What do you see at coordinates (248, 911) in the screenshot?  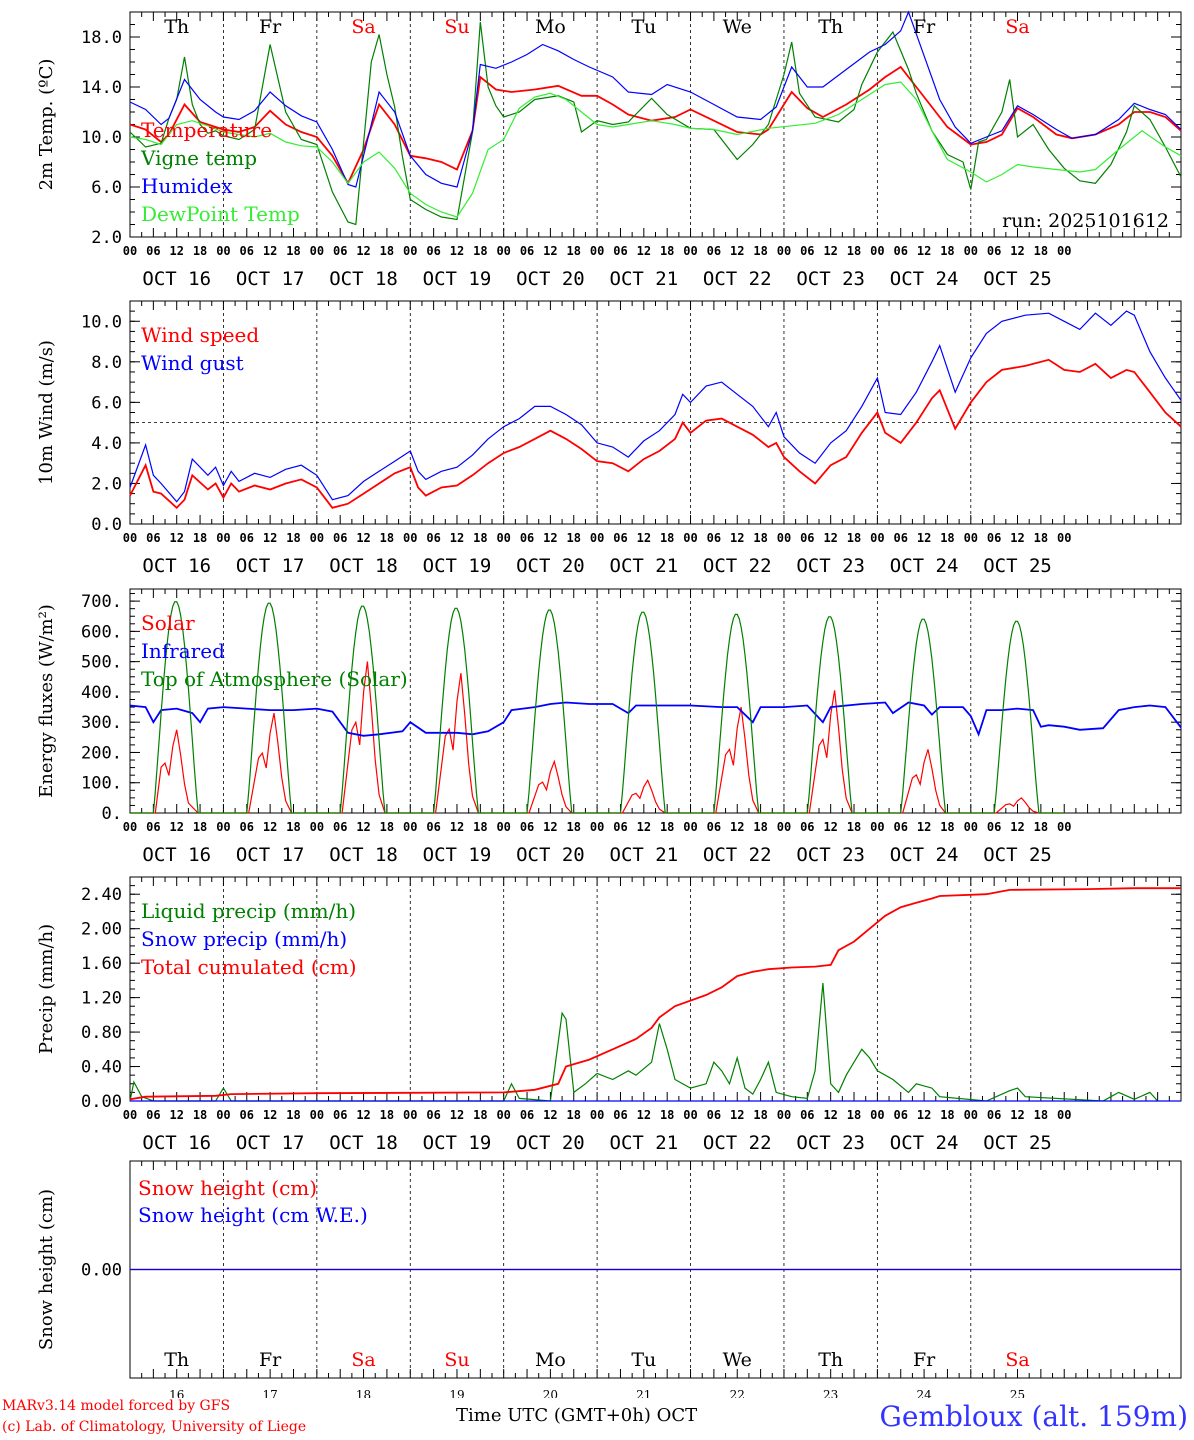 I see `legend-entry: Liquid precip (mm/h)` at bounding box center [248, 911].